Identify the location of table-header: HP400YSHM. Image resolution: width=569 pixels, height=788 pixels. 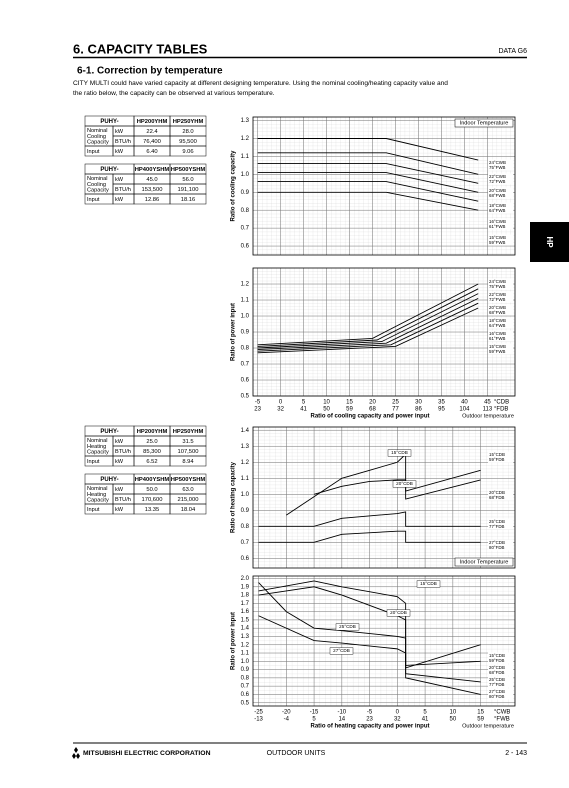
(152, 170).